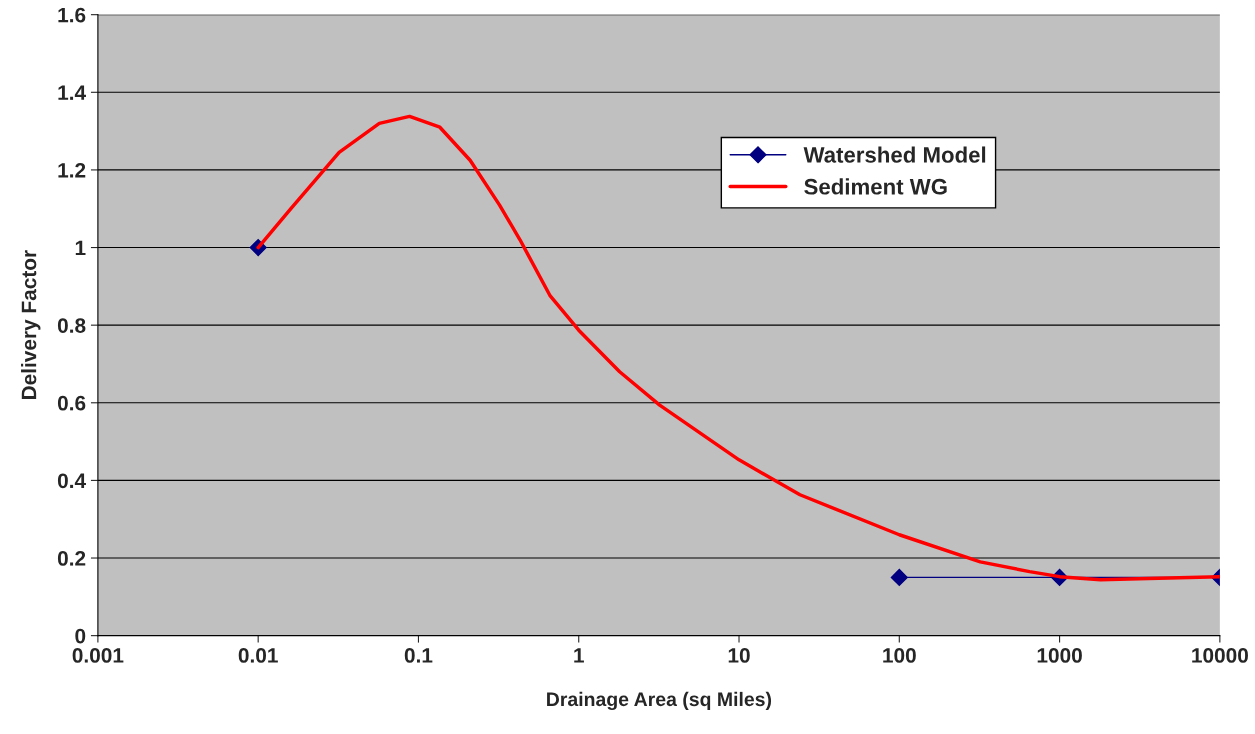  I want to click on x-tick-label: 0.01, so click(258, 655).